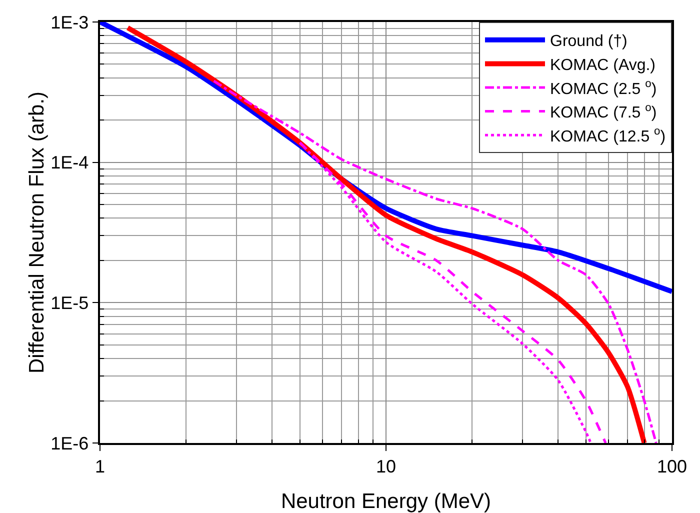 The width and height of the screenshot is (700, 513). What do you see at coordinates (69, 162) in the screenshot?
I see `y-tick-label: 1E-4` at bounding box center [69, 162].